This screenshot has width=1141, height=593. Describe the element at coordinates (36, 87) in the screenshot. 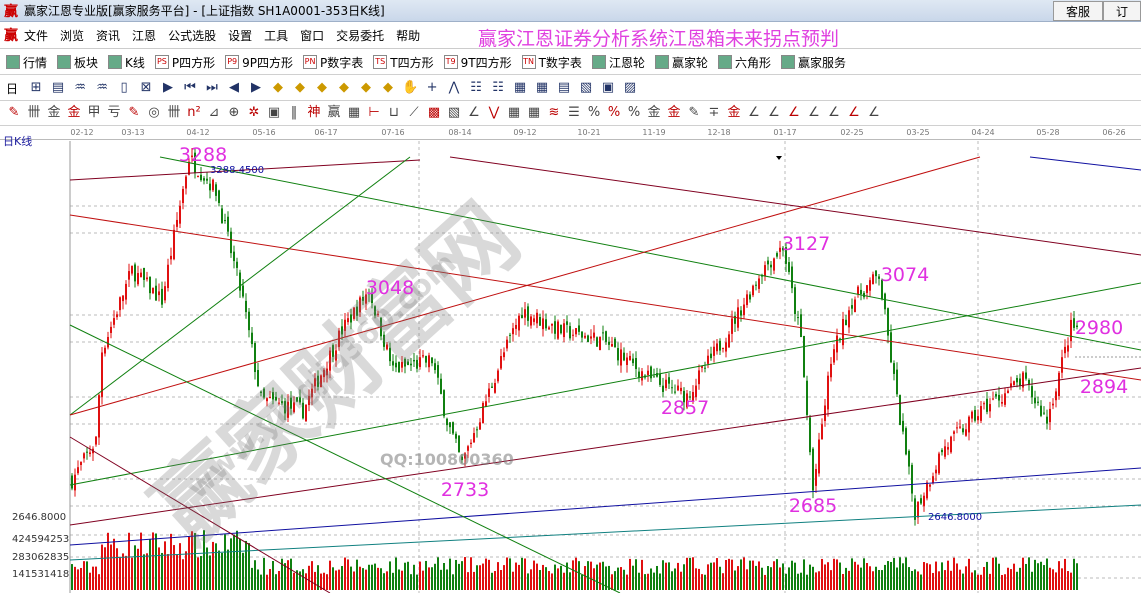

I see `tool-icon: ⊞` at that location.